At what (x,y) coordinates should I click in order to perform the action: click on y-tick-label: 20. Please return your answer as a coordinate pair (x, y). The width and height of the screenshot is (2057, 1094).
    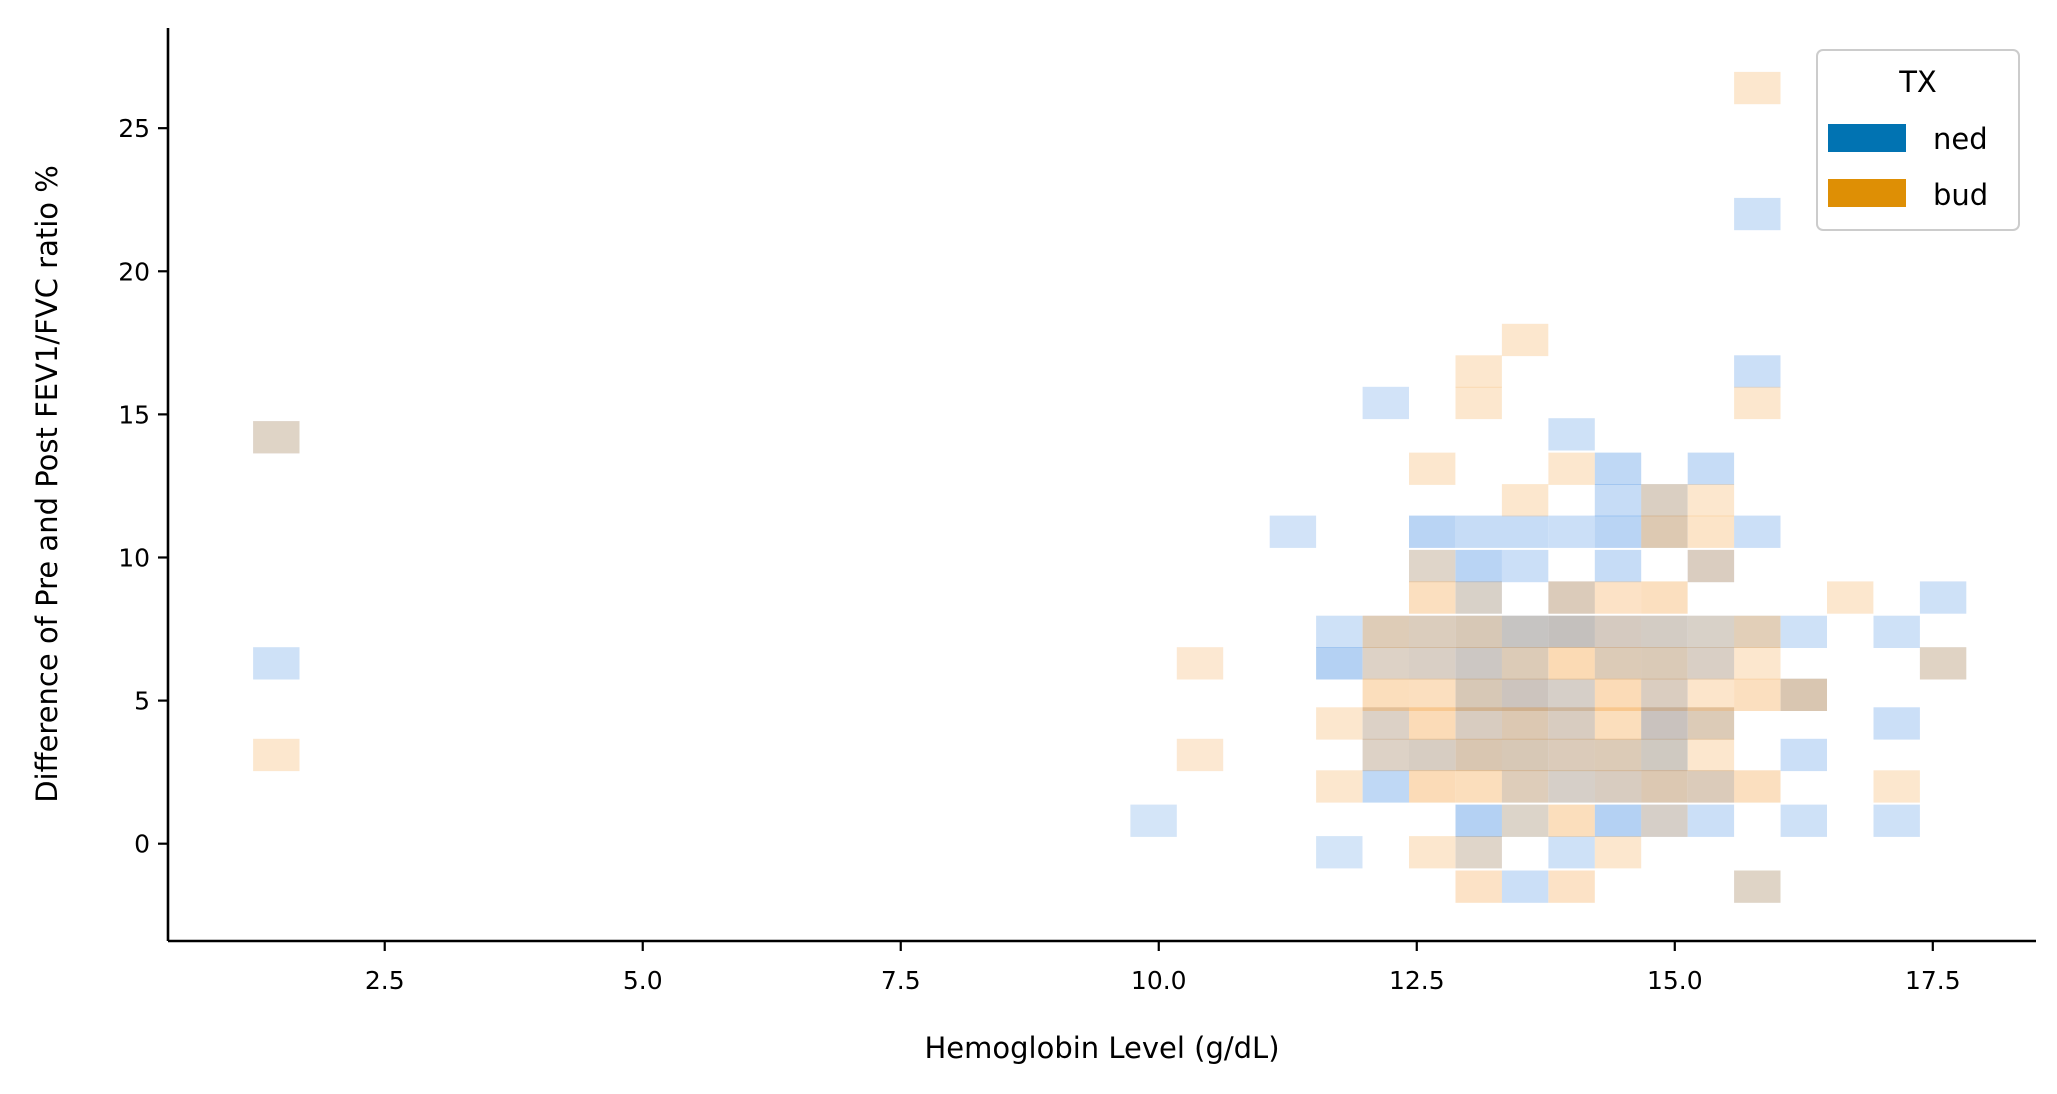
    Looking at the image, I should click on (134, 271).